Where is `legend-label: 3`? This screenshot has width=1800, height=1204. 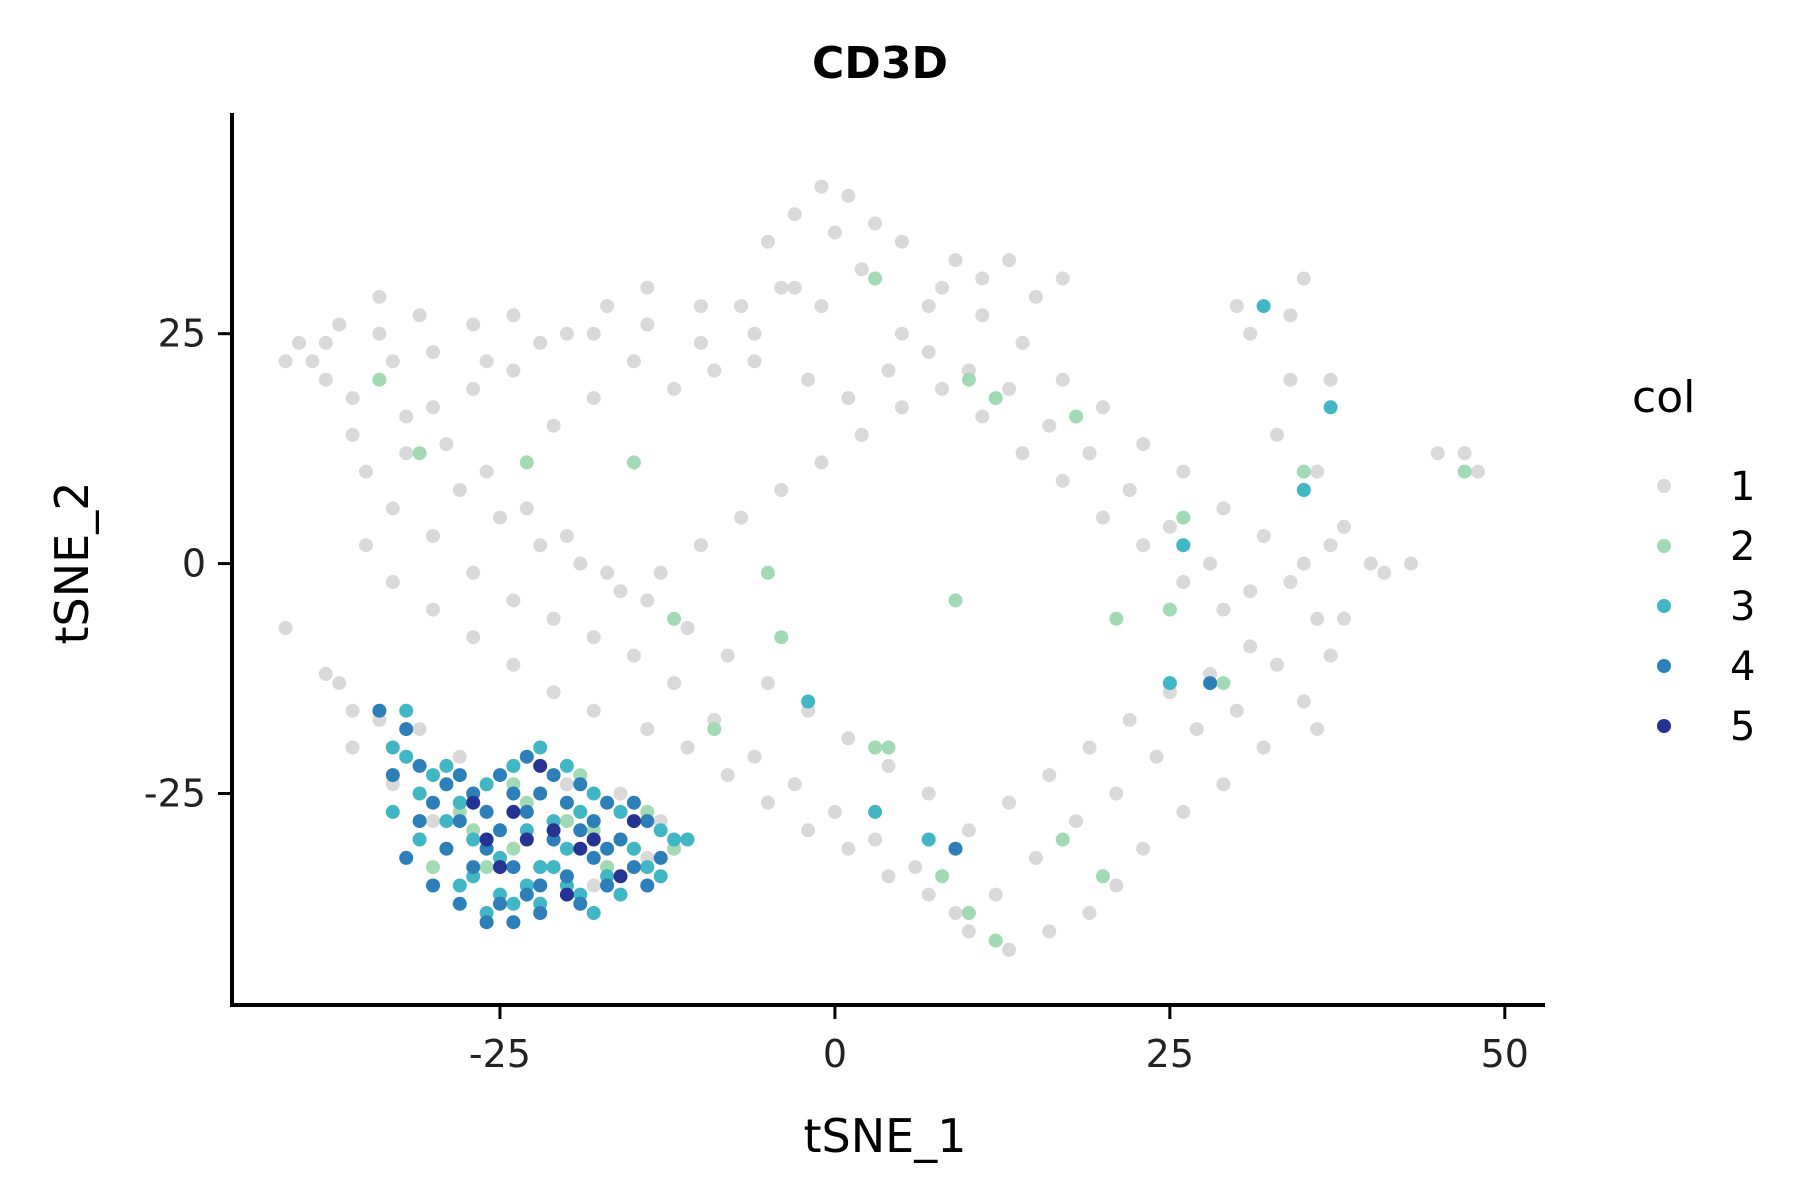
legend-label: 3 is located at coordinates (1742, 607).